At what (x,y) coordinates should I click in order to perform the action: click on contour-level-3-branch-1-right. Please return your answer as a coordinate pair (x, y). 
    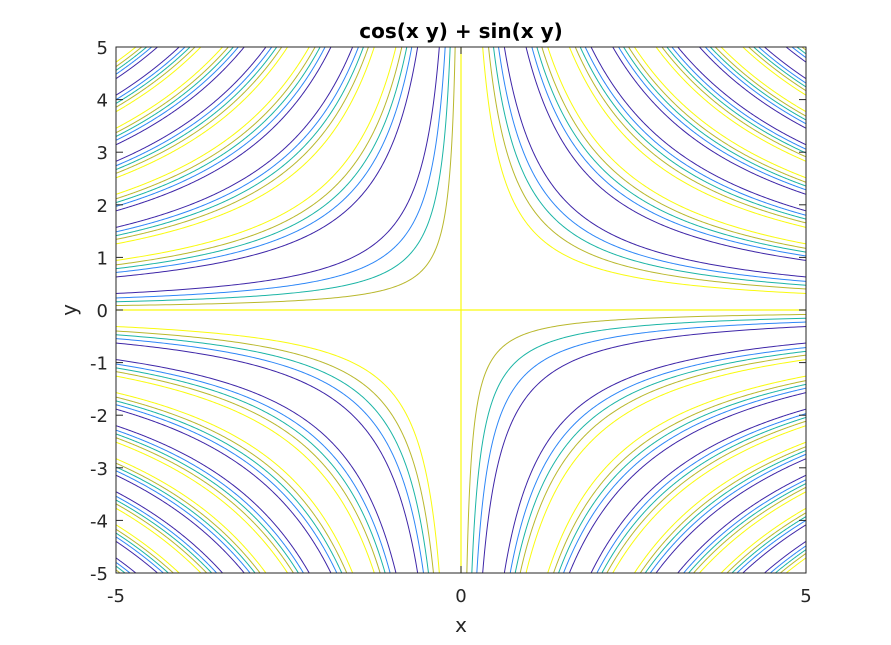
    Looking at the image, I should click on (766, 542).